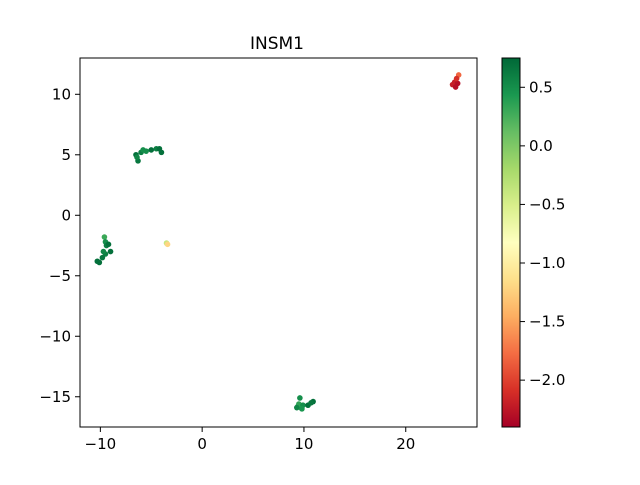  I want to click on y-tick-label: 0, so click(66, 215).